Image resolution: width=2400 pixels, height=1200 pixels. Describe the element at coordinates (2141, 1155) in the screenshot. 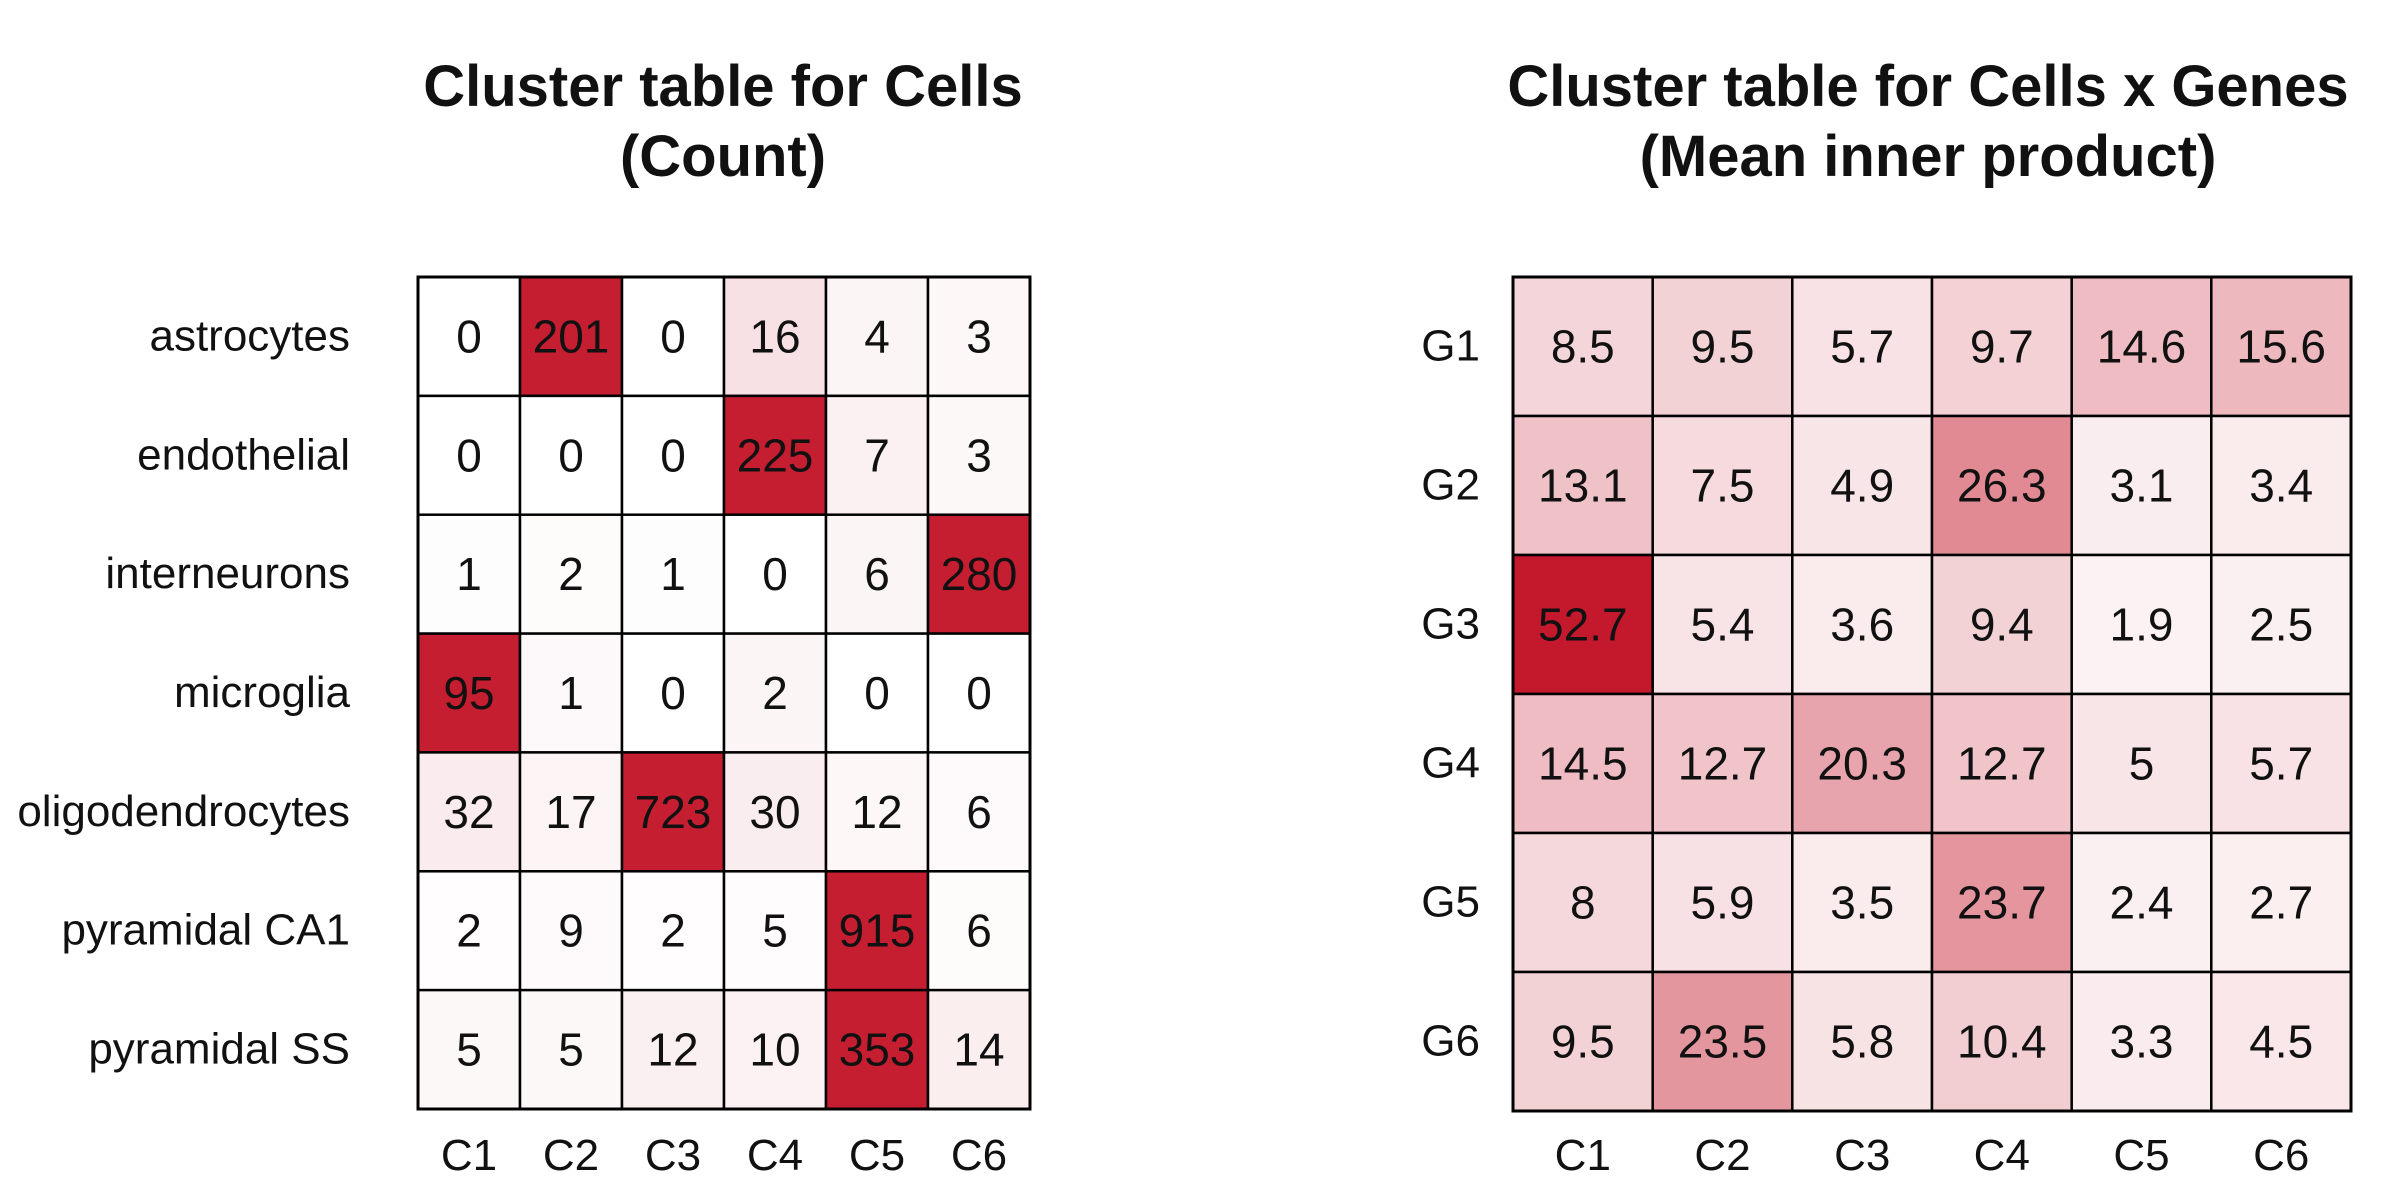

I see `column-label: C5` at that location.